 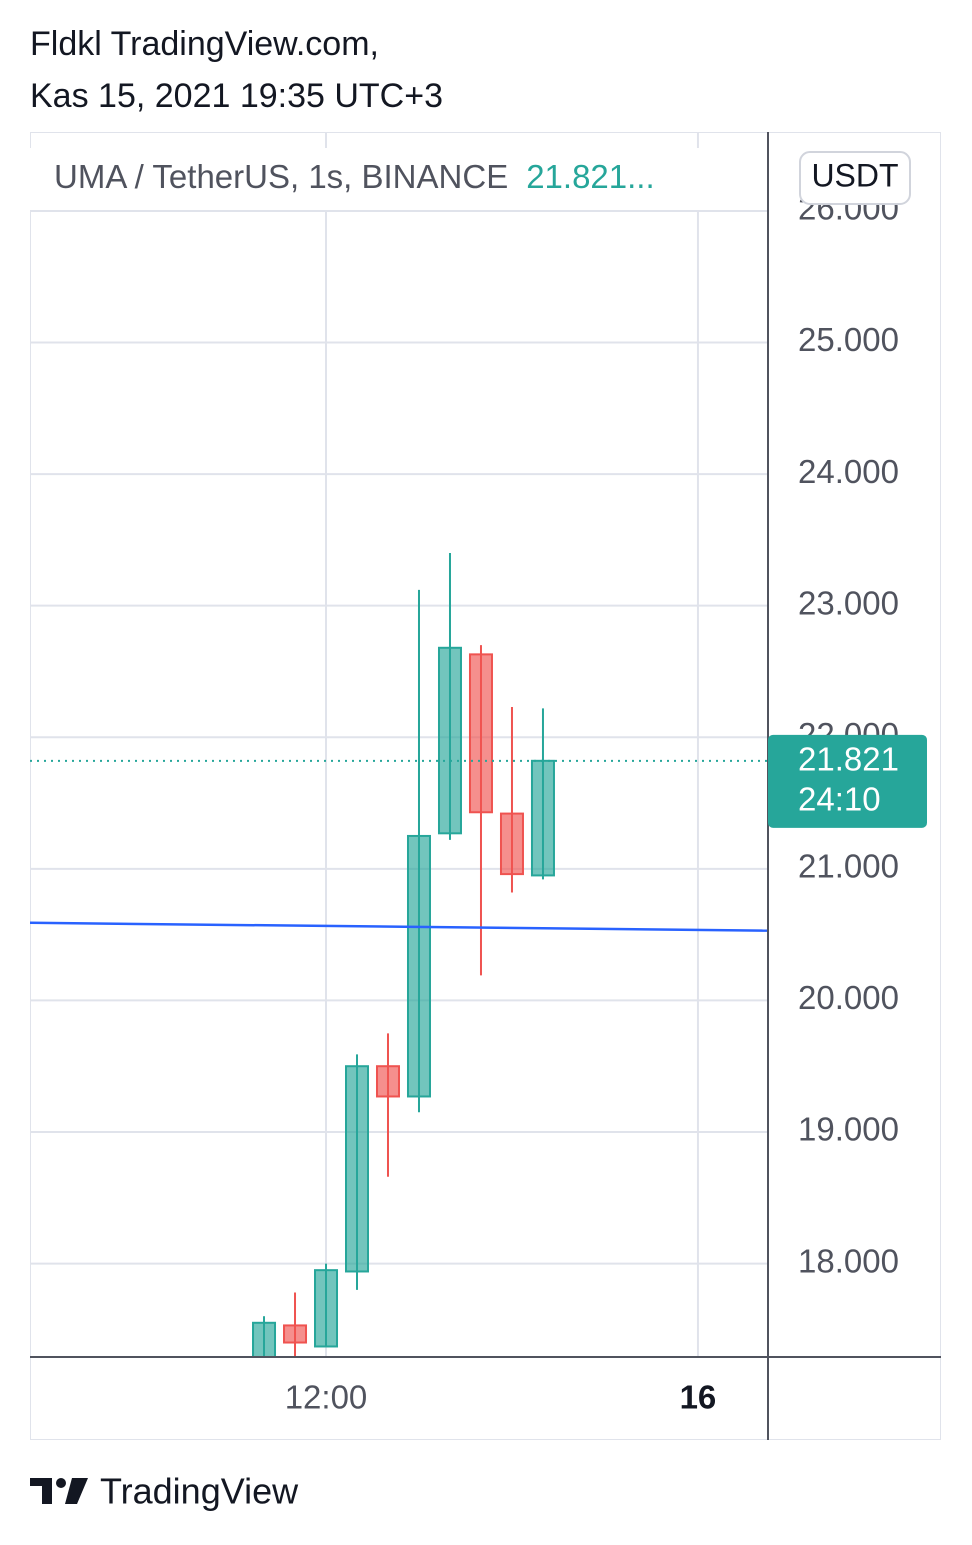 What do you see at coordinates (854, 175) in the screenshot?
I see `currency: USDT` at bounding box center [854, 175].